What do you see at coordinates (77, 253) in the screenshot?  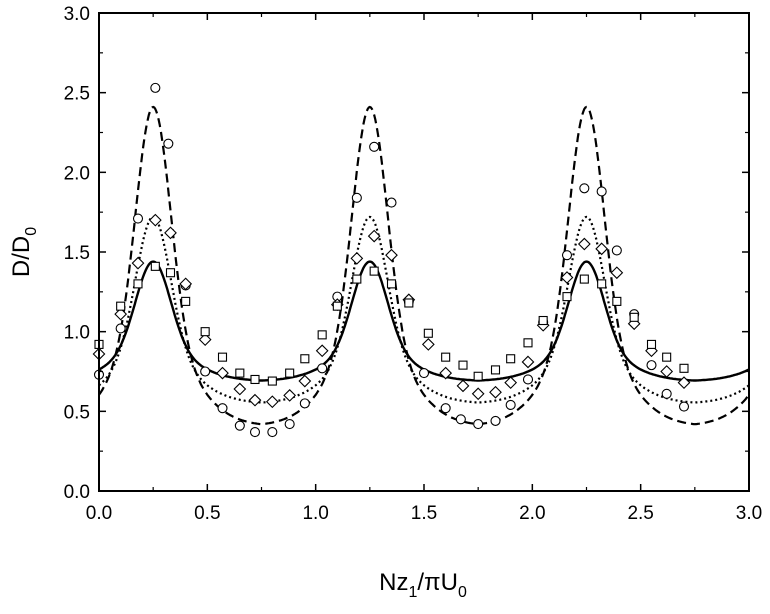 I see `y-tick-label: 1.5` at bounding box center [77, 253].